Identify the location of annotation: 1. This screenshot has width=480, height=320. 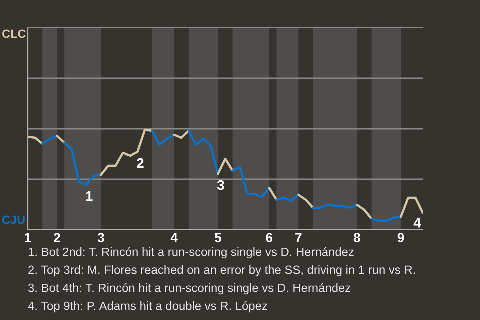
(89, 197).